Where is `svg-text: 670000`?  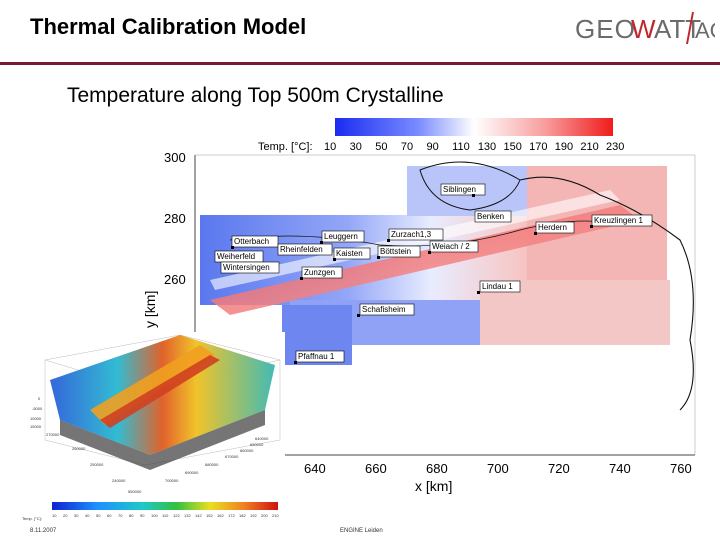 svg-text: 670000 is located at coordinates (232, 456).